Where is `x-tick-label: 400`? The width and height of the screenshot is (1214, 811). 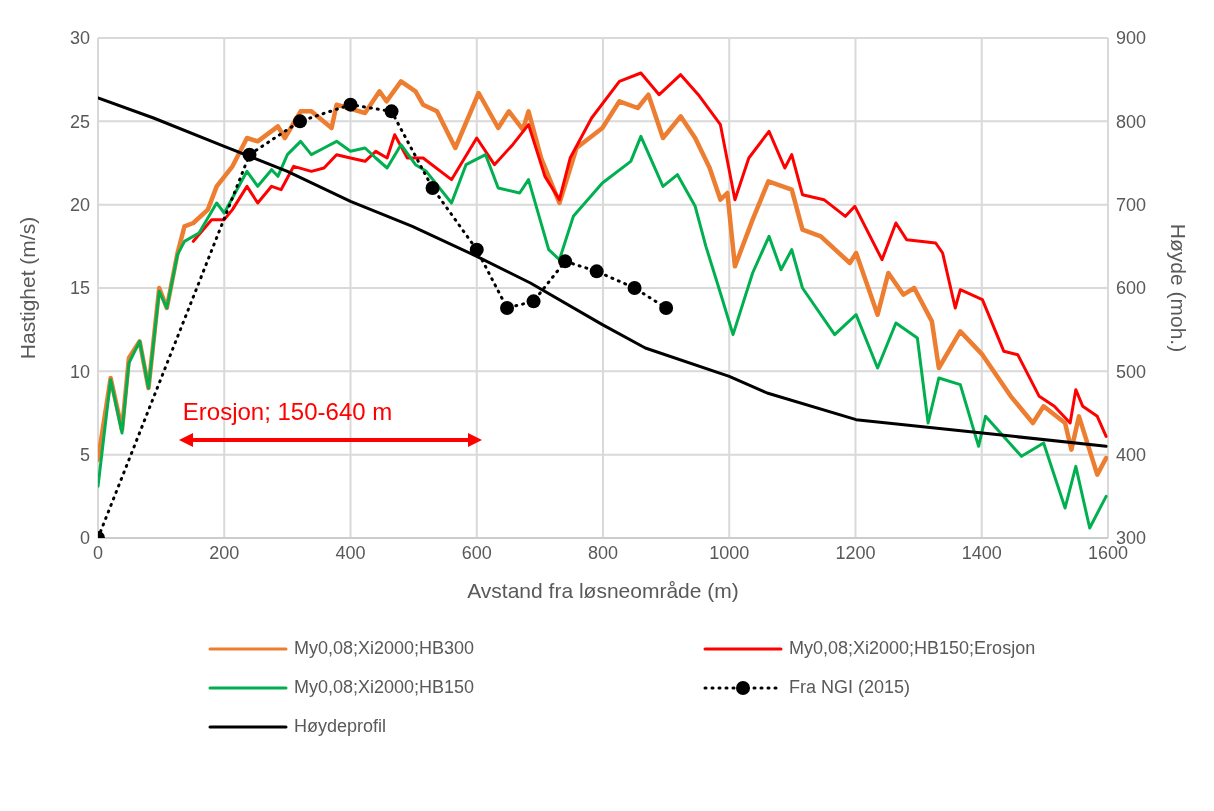 x-tick-label: 400 is located at coordinates (350, 552).